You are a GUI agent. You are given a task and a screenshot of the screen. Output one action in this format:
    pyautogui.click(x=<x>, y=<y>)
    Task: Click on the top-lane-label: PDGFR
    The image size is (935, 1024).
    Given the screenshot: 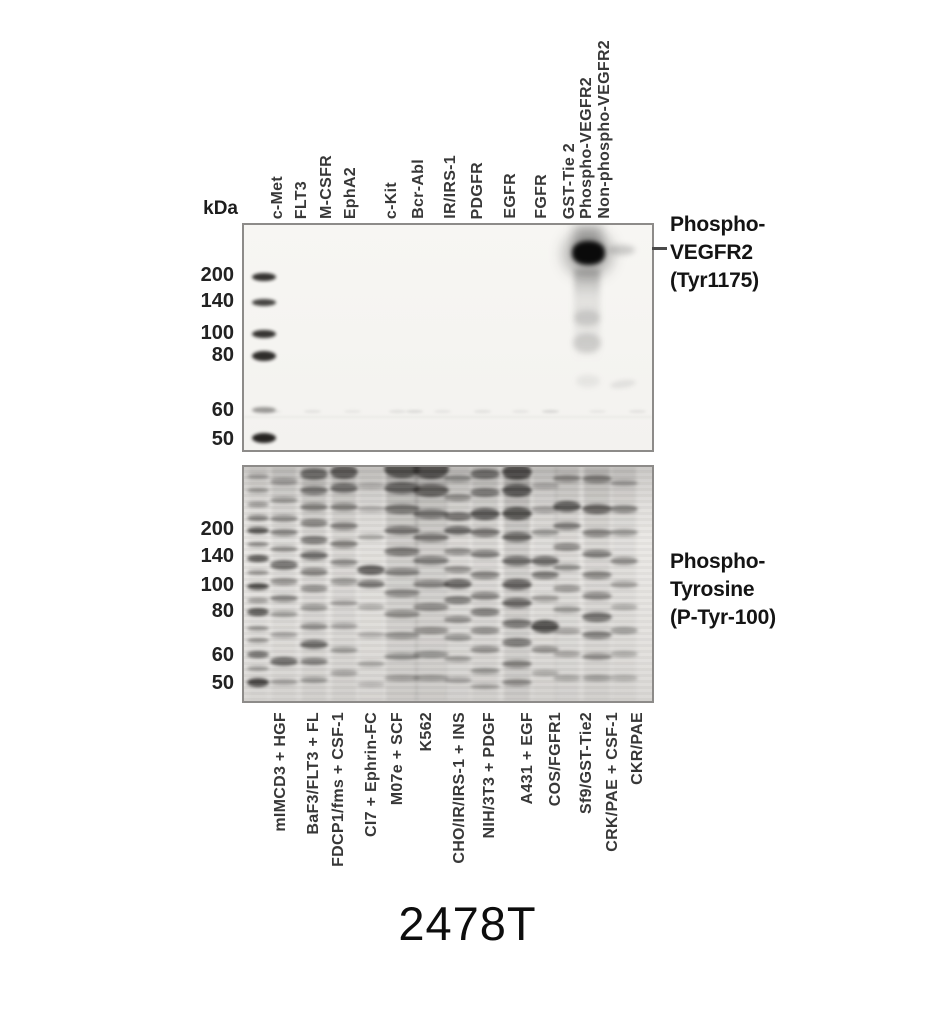 What is the action you would take?
    pyautogui.click(x=477, y=190)
    